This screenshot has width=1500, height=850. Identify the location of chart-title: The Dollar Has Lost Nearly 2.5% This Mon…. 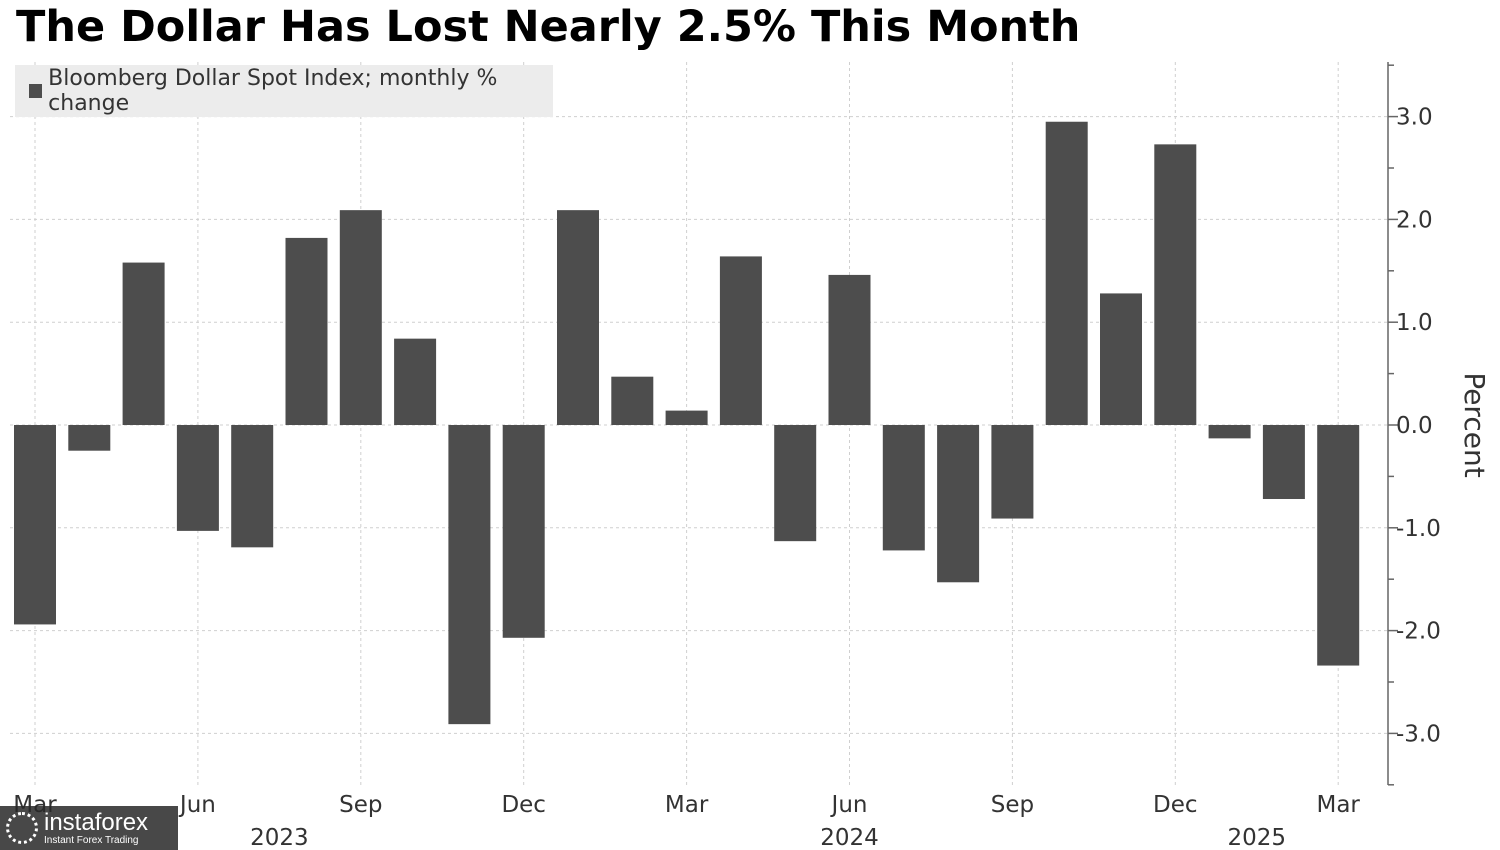
(548, 27).